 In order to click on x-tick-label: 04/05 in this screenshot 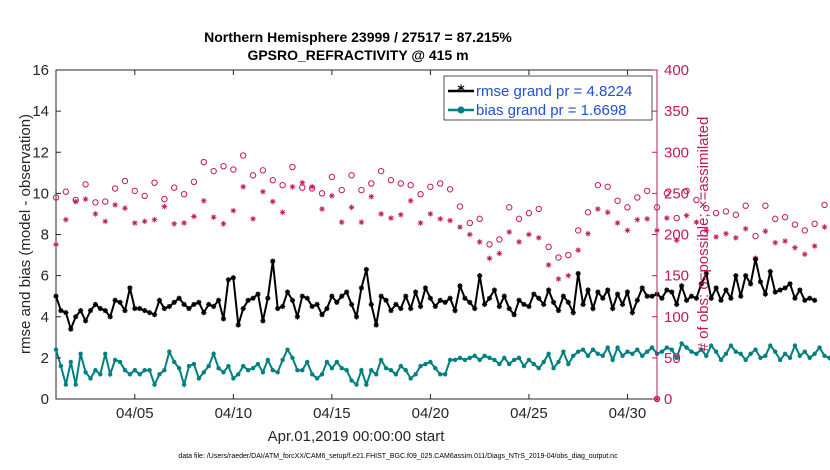, I will do `click(135, 413)`.